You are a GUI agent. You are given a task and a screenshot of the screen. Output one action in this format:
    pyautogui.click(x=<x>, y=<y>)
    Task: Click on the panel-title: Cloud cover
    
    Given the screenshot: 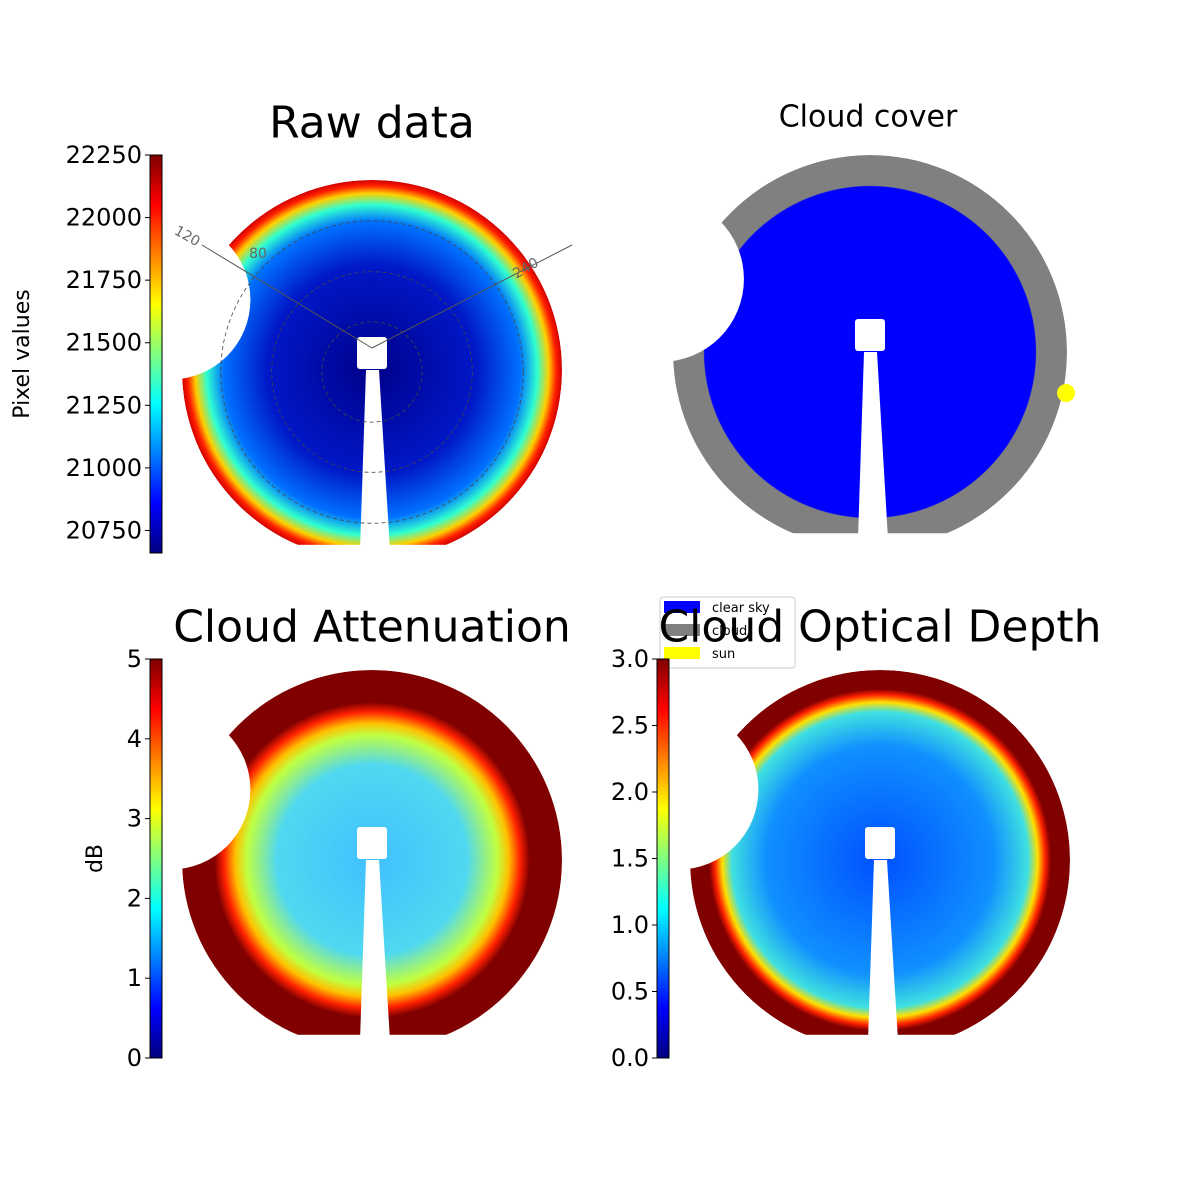 What is the action you would take?
    pyautogui.click(x=868, y=117)
    